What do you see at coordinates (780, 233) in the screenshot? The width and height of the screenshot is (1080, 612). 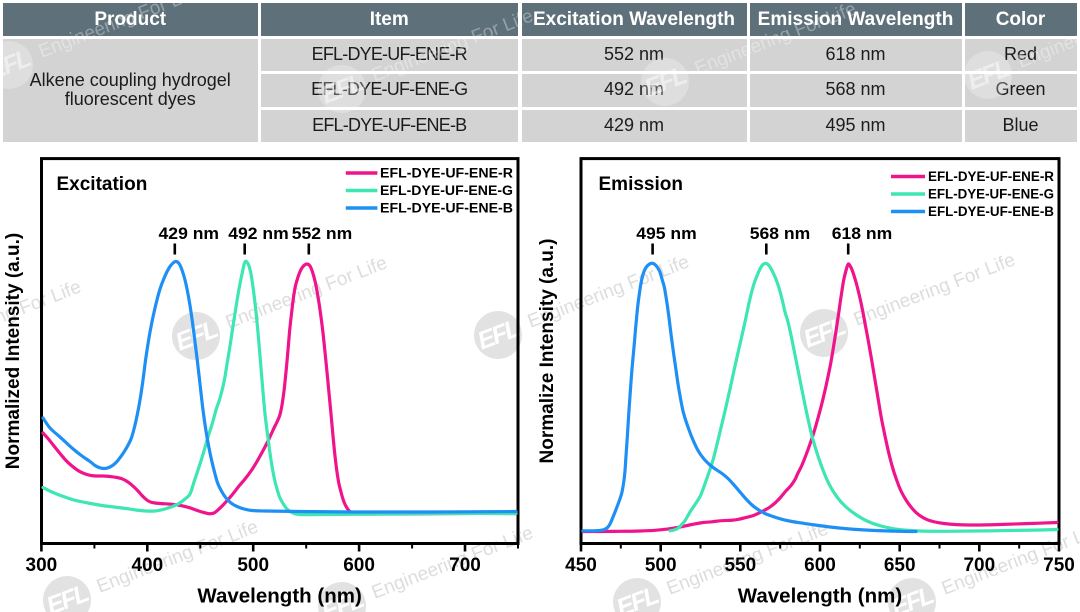 I see `svg-text: 568 nm` at bounding box center [780, 233].